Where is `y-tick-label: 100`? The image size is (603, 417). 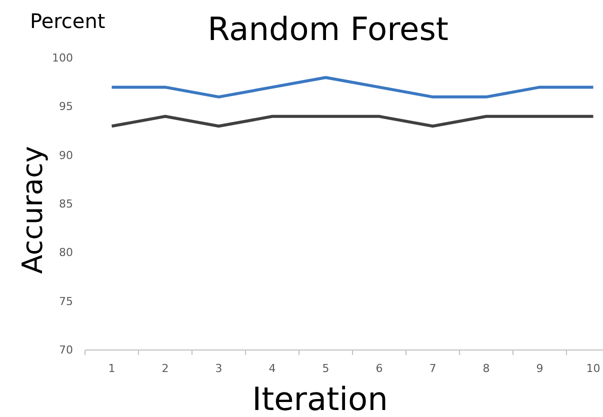
y-tick-label: 100 is located at coordinates (62, 58).